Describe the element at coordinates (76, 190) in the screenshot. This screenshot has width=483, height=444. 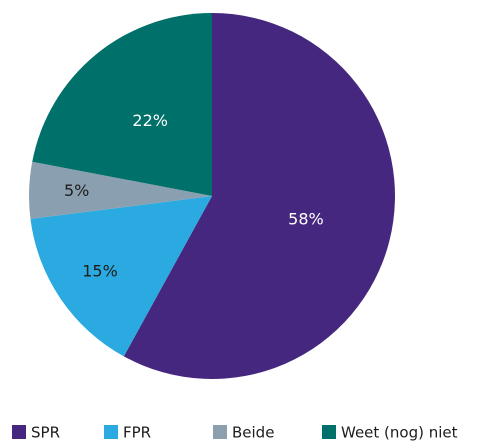
I see `slice-label: 5%` at that location.